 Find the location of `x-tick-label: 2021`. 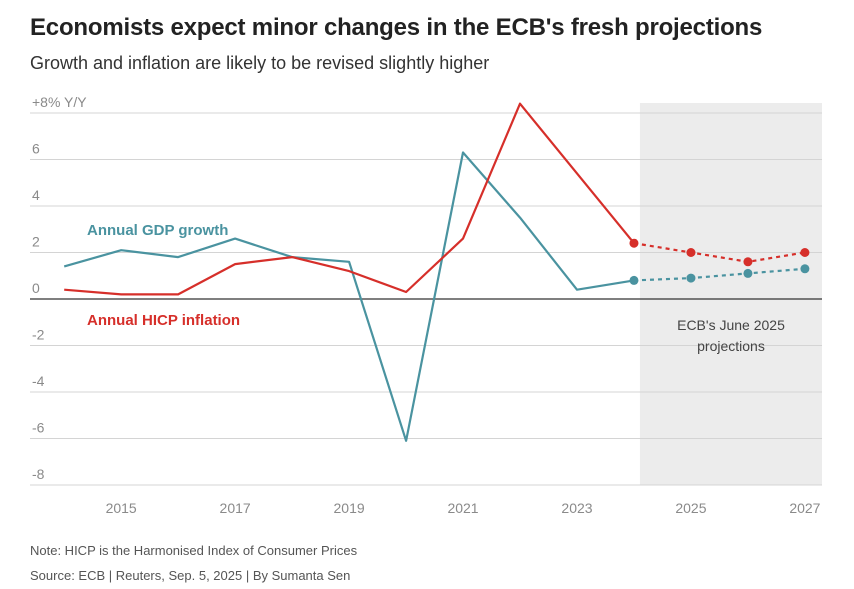

x-tick-label: 2021 is located at coordinates (462, 508).